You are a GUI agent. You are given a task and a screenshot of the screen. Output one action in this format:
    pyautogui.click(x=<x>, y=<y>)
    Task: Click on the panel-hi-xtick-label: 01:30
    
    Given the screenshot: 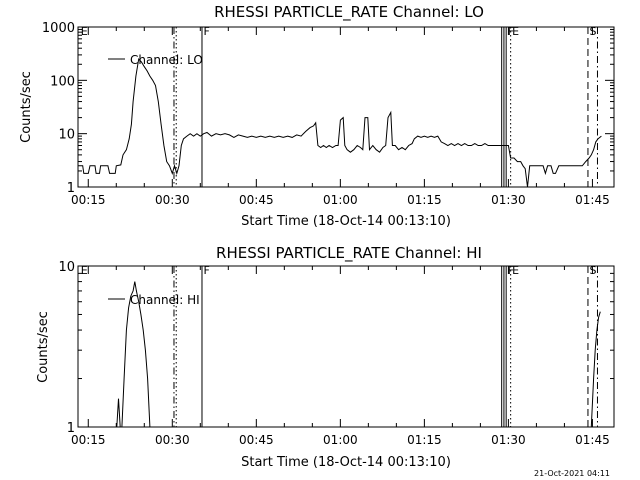 What is the action you would take?
    pyautogui.click(x=508, y=440)
    